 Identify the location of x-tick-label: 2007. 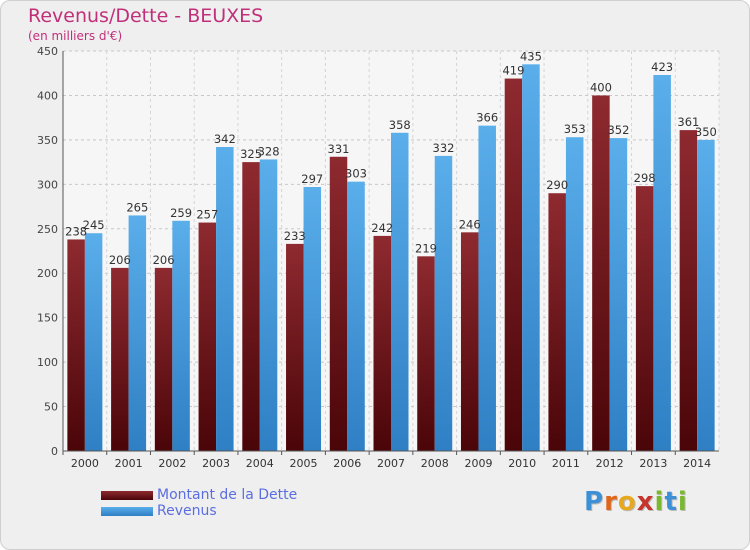
(391, 463).